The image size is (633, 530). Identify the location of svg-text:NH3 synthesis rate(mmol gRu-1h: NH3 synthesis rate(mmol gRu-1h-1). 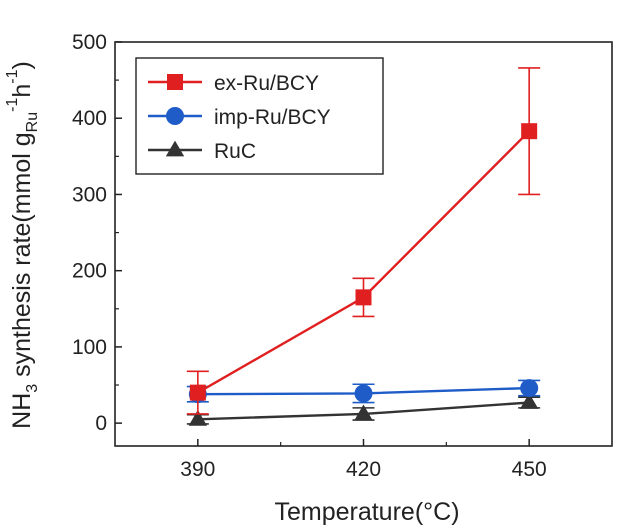
(22, 245).